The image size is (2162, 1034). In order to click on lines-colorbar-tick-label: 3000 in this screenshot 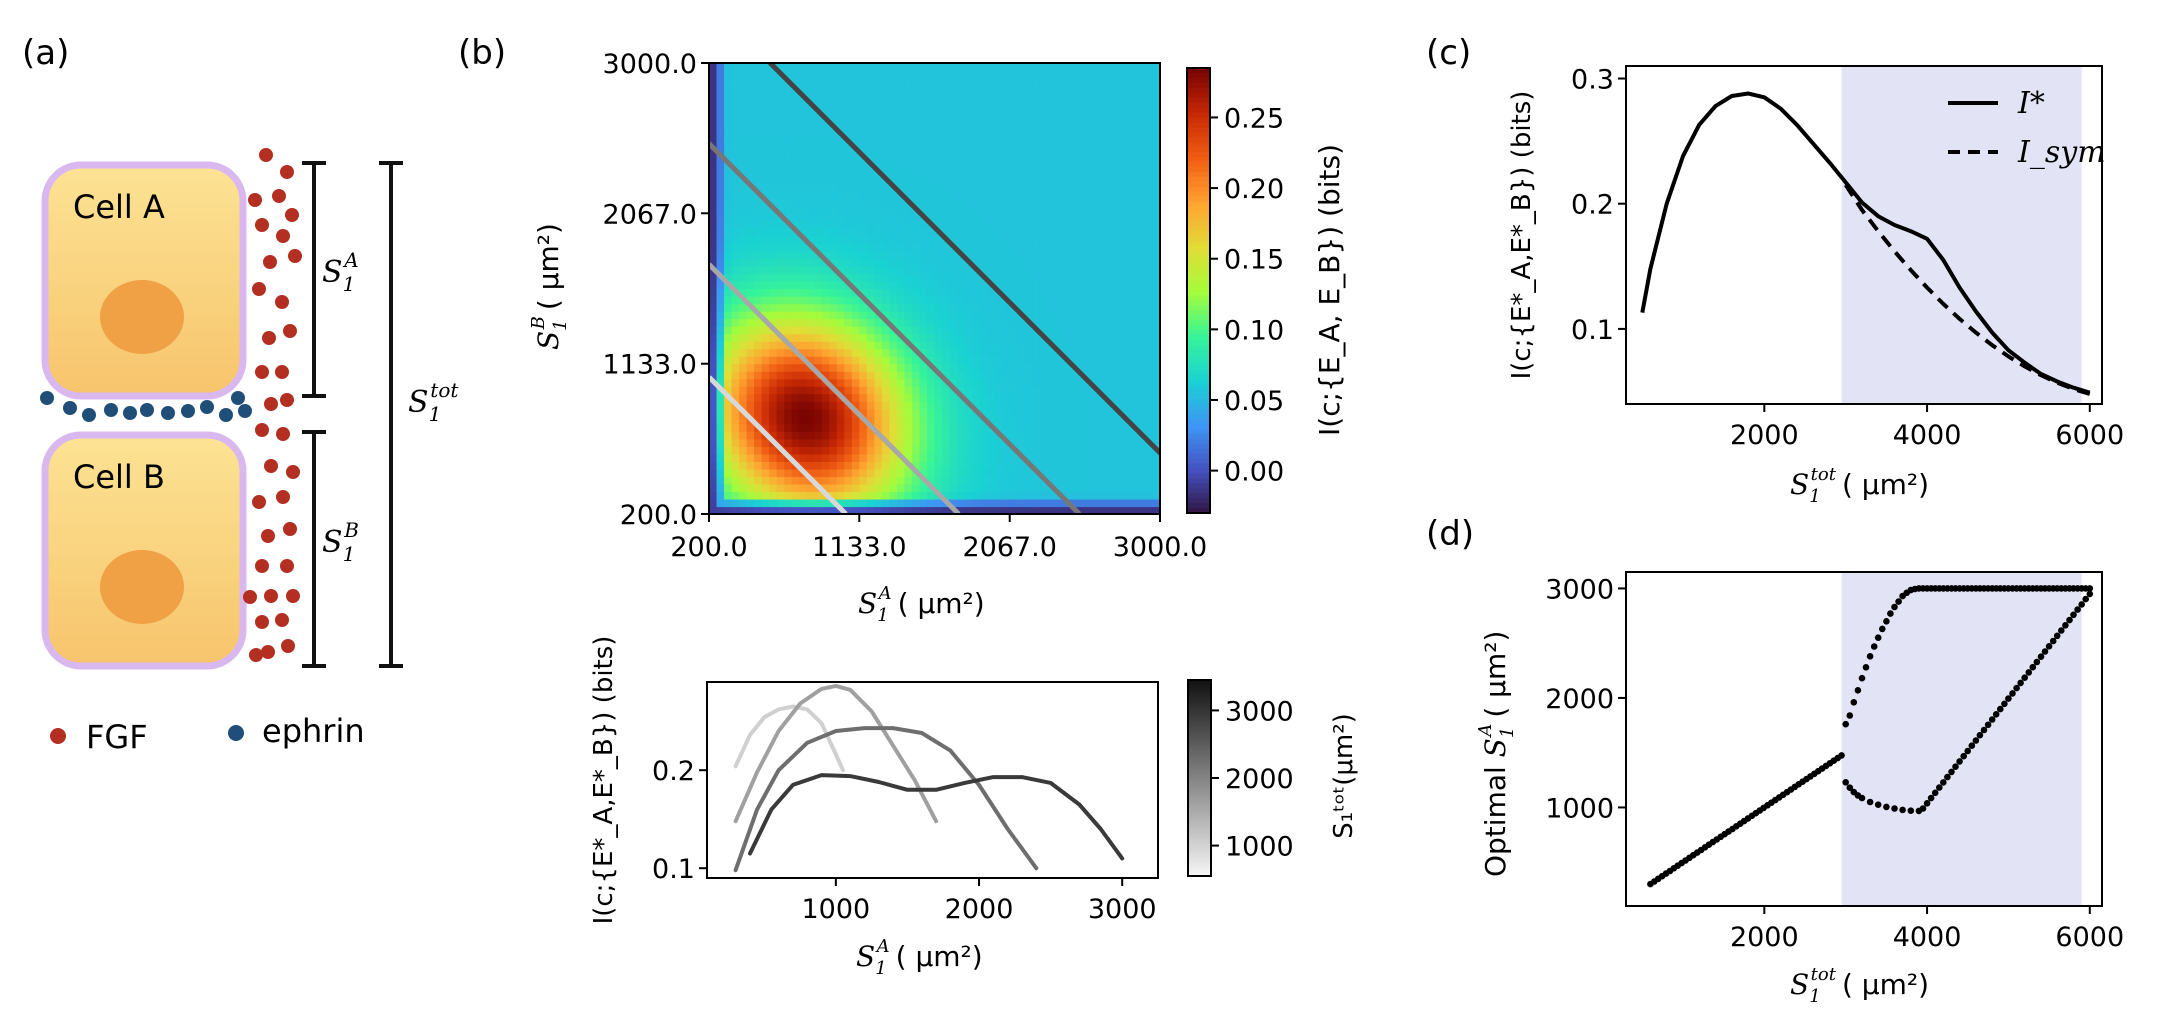, I will do `click(1259, 711)`.